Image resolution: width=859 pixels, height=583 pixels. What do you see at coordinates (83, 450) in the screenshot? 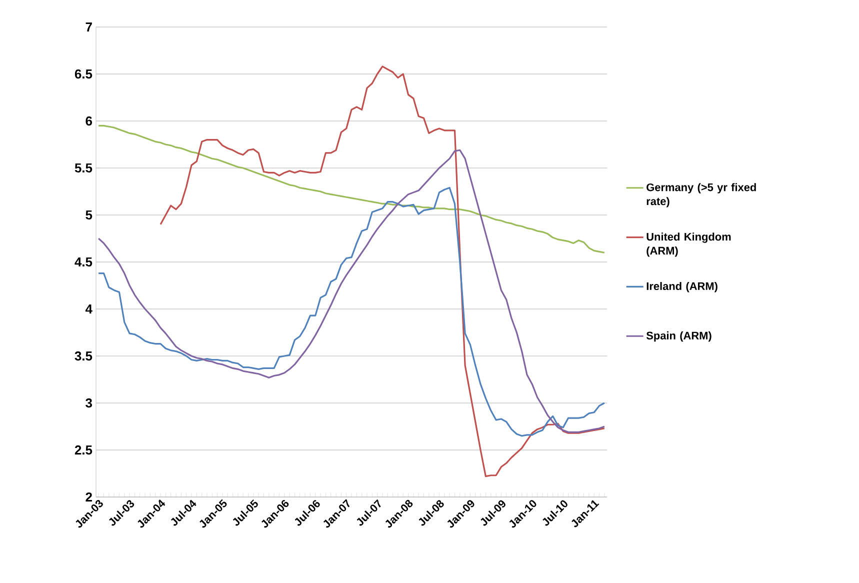
I see `y-tick-label: 2.5` at bounding box center [83, 450].